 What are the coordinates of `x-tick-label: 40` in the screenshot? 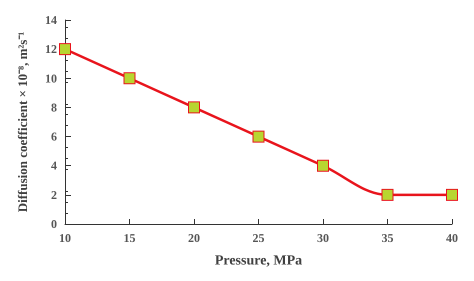 It's located at (452, 238).